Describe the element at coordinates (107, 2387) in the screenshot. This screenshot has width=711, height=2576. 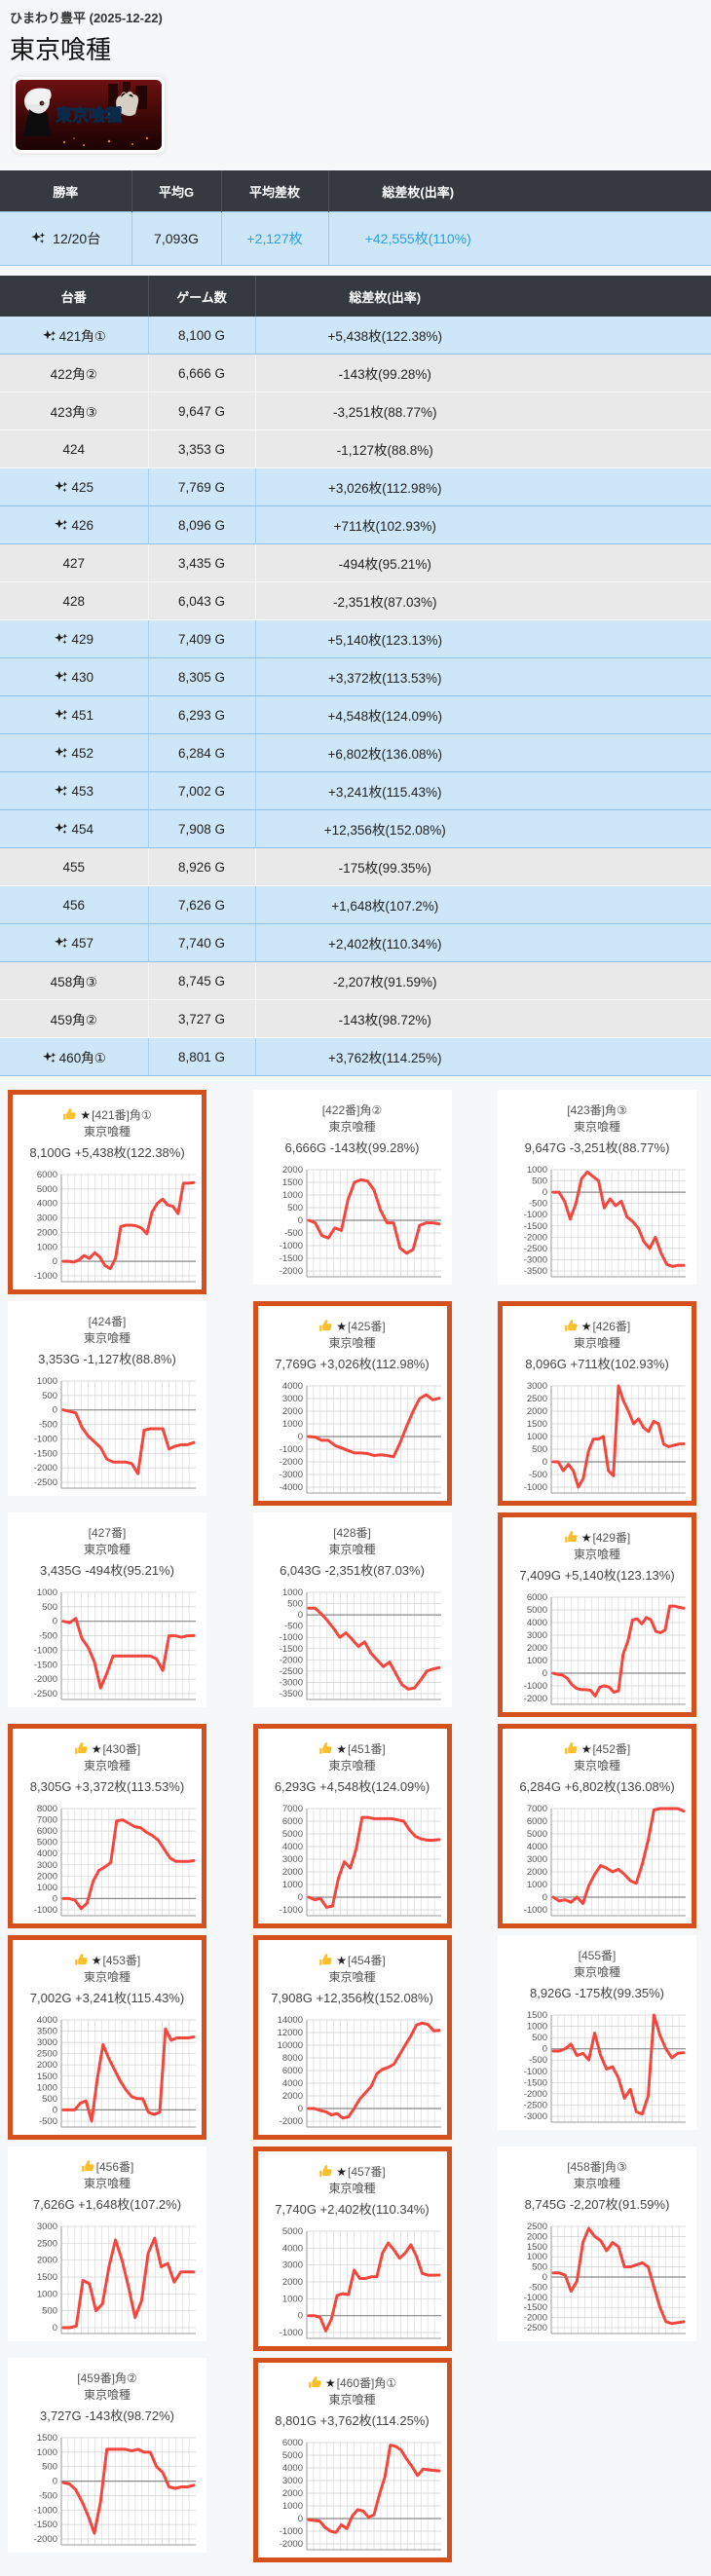
I see `chart-title: [459番]角② 東京喰種` at that location.